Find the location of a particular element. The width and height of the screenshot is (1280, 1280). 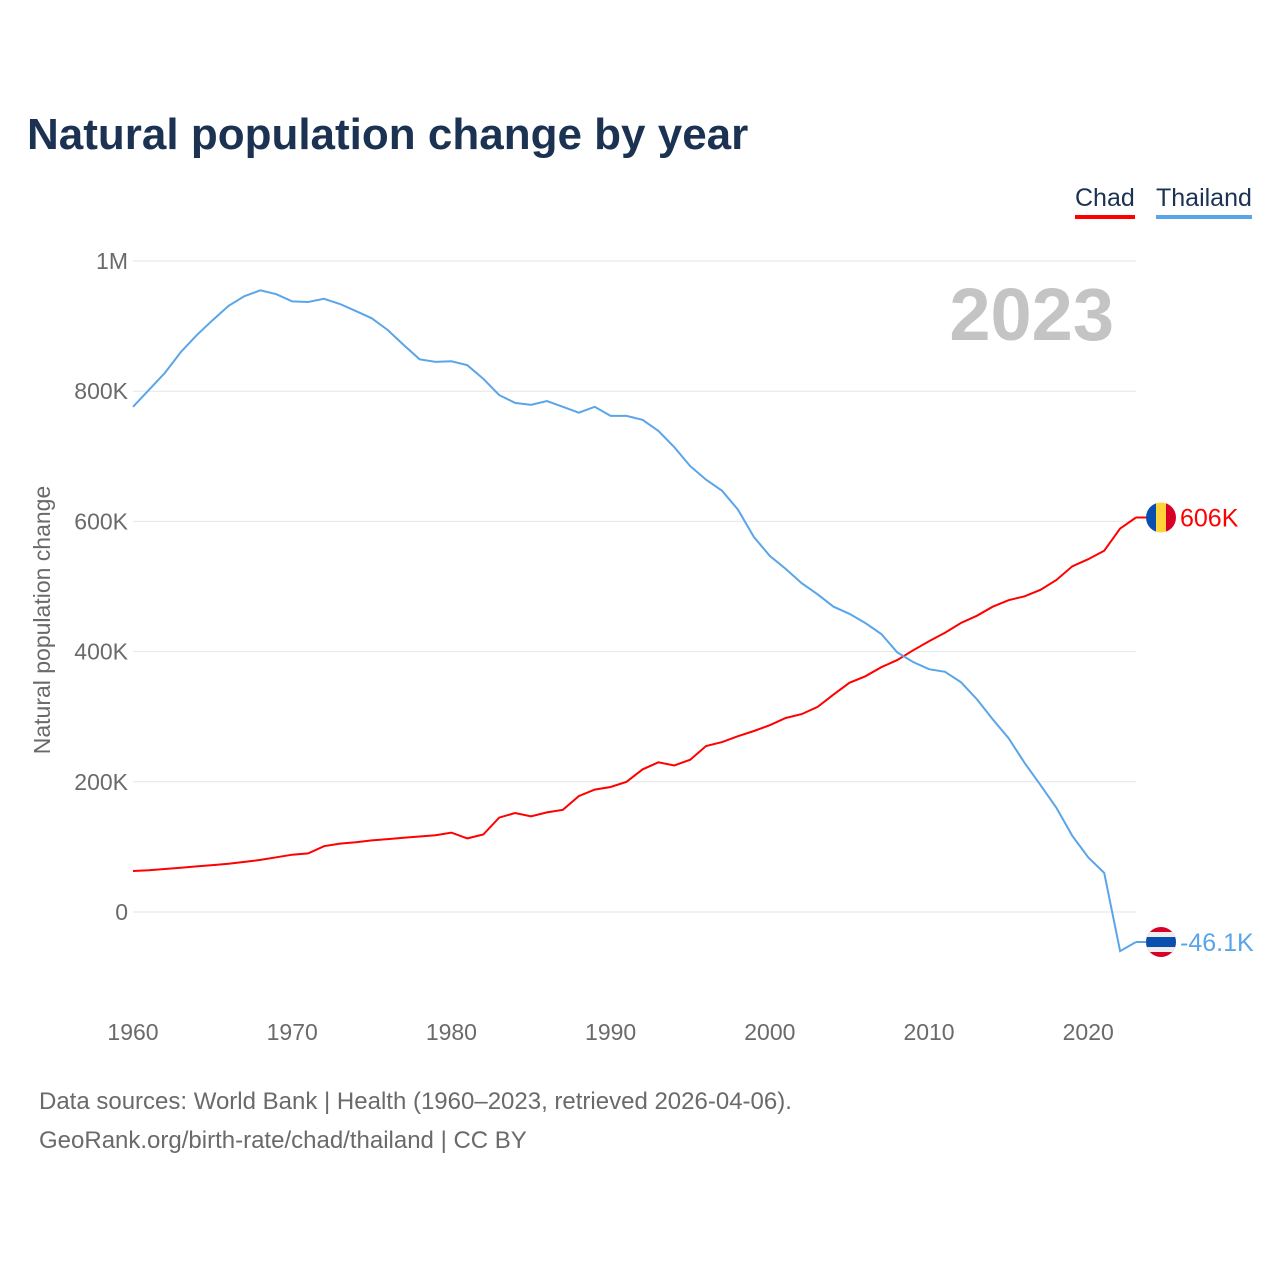

x-tick-label: 2000 is located at coordinates (769, 1032).